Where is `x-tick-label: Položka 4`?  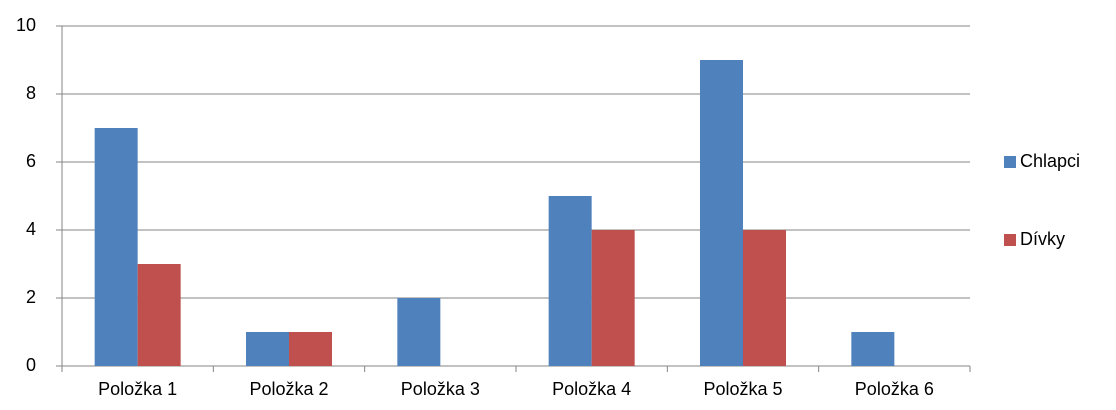 x-tick-label: Položka 4 is located at coordinates (591, 389).